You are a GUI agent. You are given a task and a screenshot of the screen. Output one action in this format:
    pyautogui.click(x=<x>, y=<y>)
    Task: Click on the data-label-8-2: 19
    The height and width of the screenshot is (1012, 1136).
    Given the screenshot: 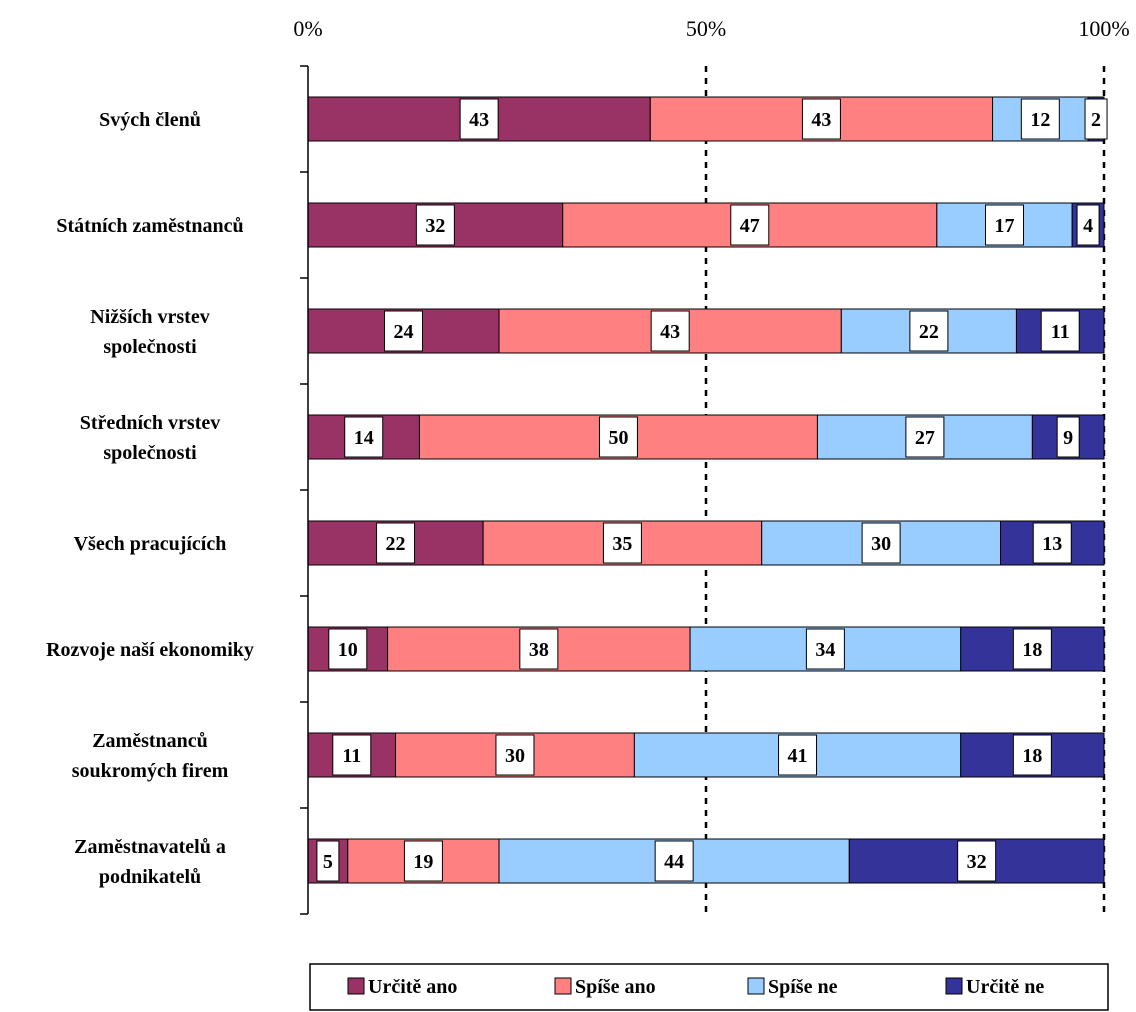 What is the action you would take?
    pyautogui.click(x=423, y=862)
    